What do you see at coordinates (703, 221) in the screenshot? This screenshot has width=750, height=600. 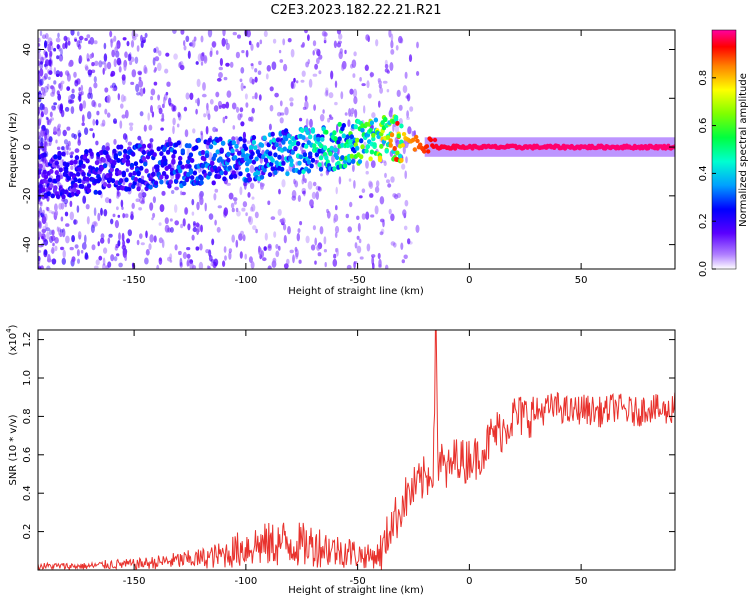 I see `colorbar-tick-label: 0.2` at bounding box center [703, 221].